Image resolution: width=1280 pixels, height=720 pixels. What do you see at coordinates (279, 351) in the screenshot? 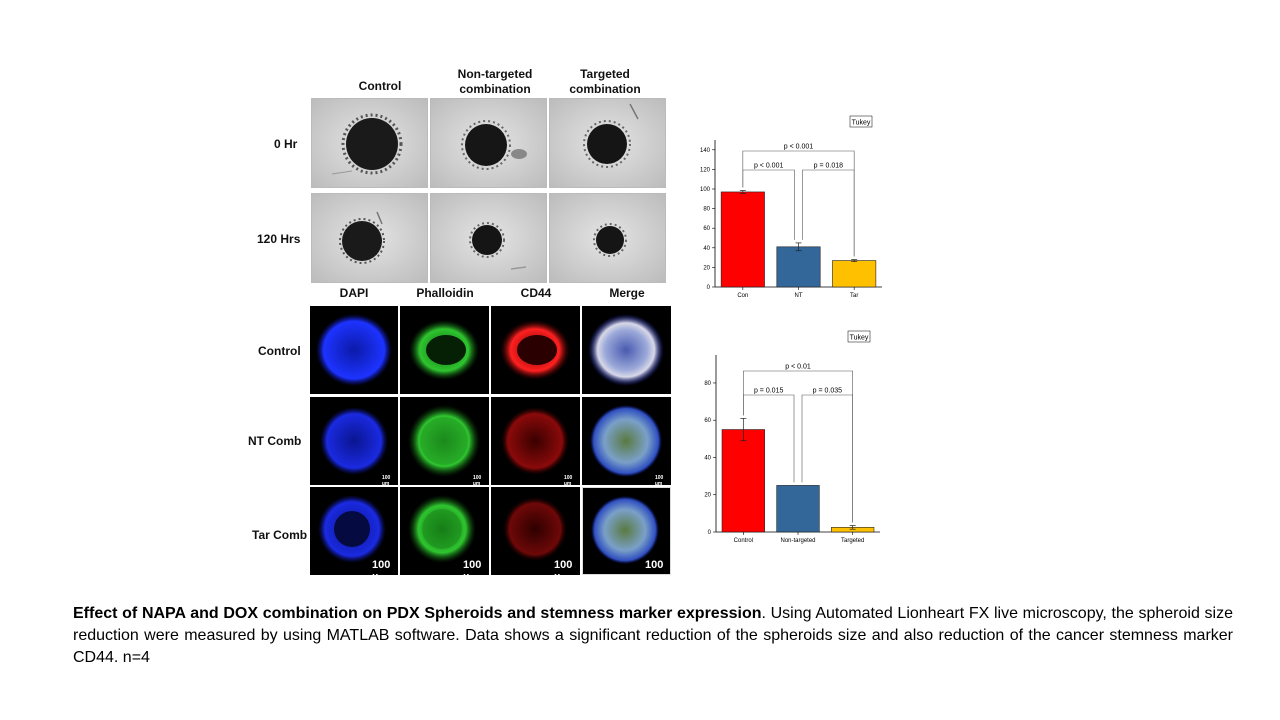
I see `fl-row-label-control: Control` at bounding box center [279, 351].